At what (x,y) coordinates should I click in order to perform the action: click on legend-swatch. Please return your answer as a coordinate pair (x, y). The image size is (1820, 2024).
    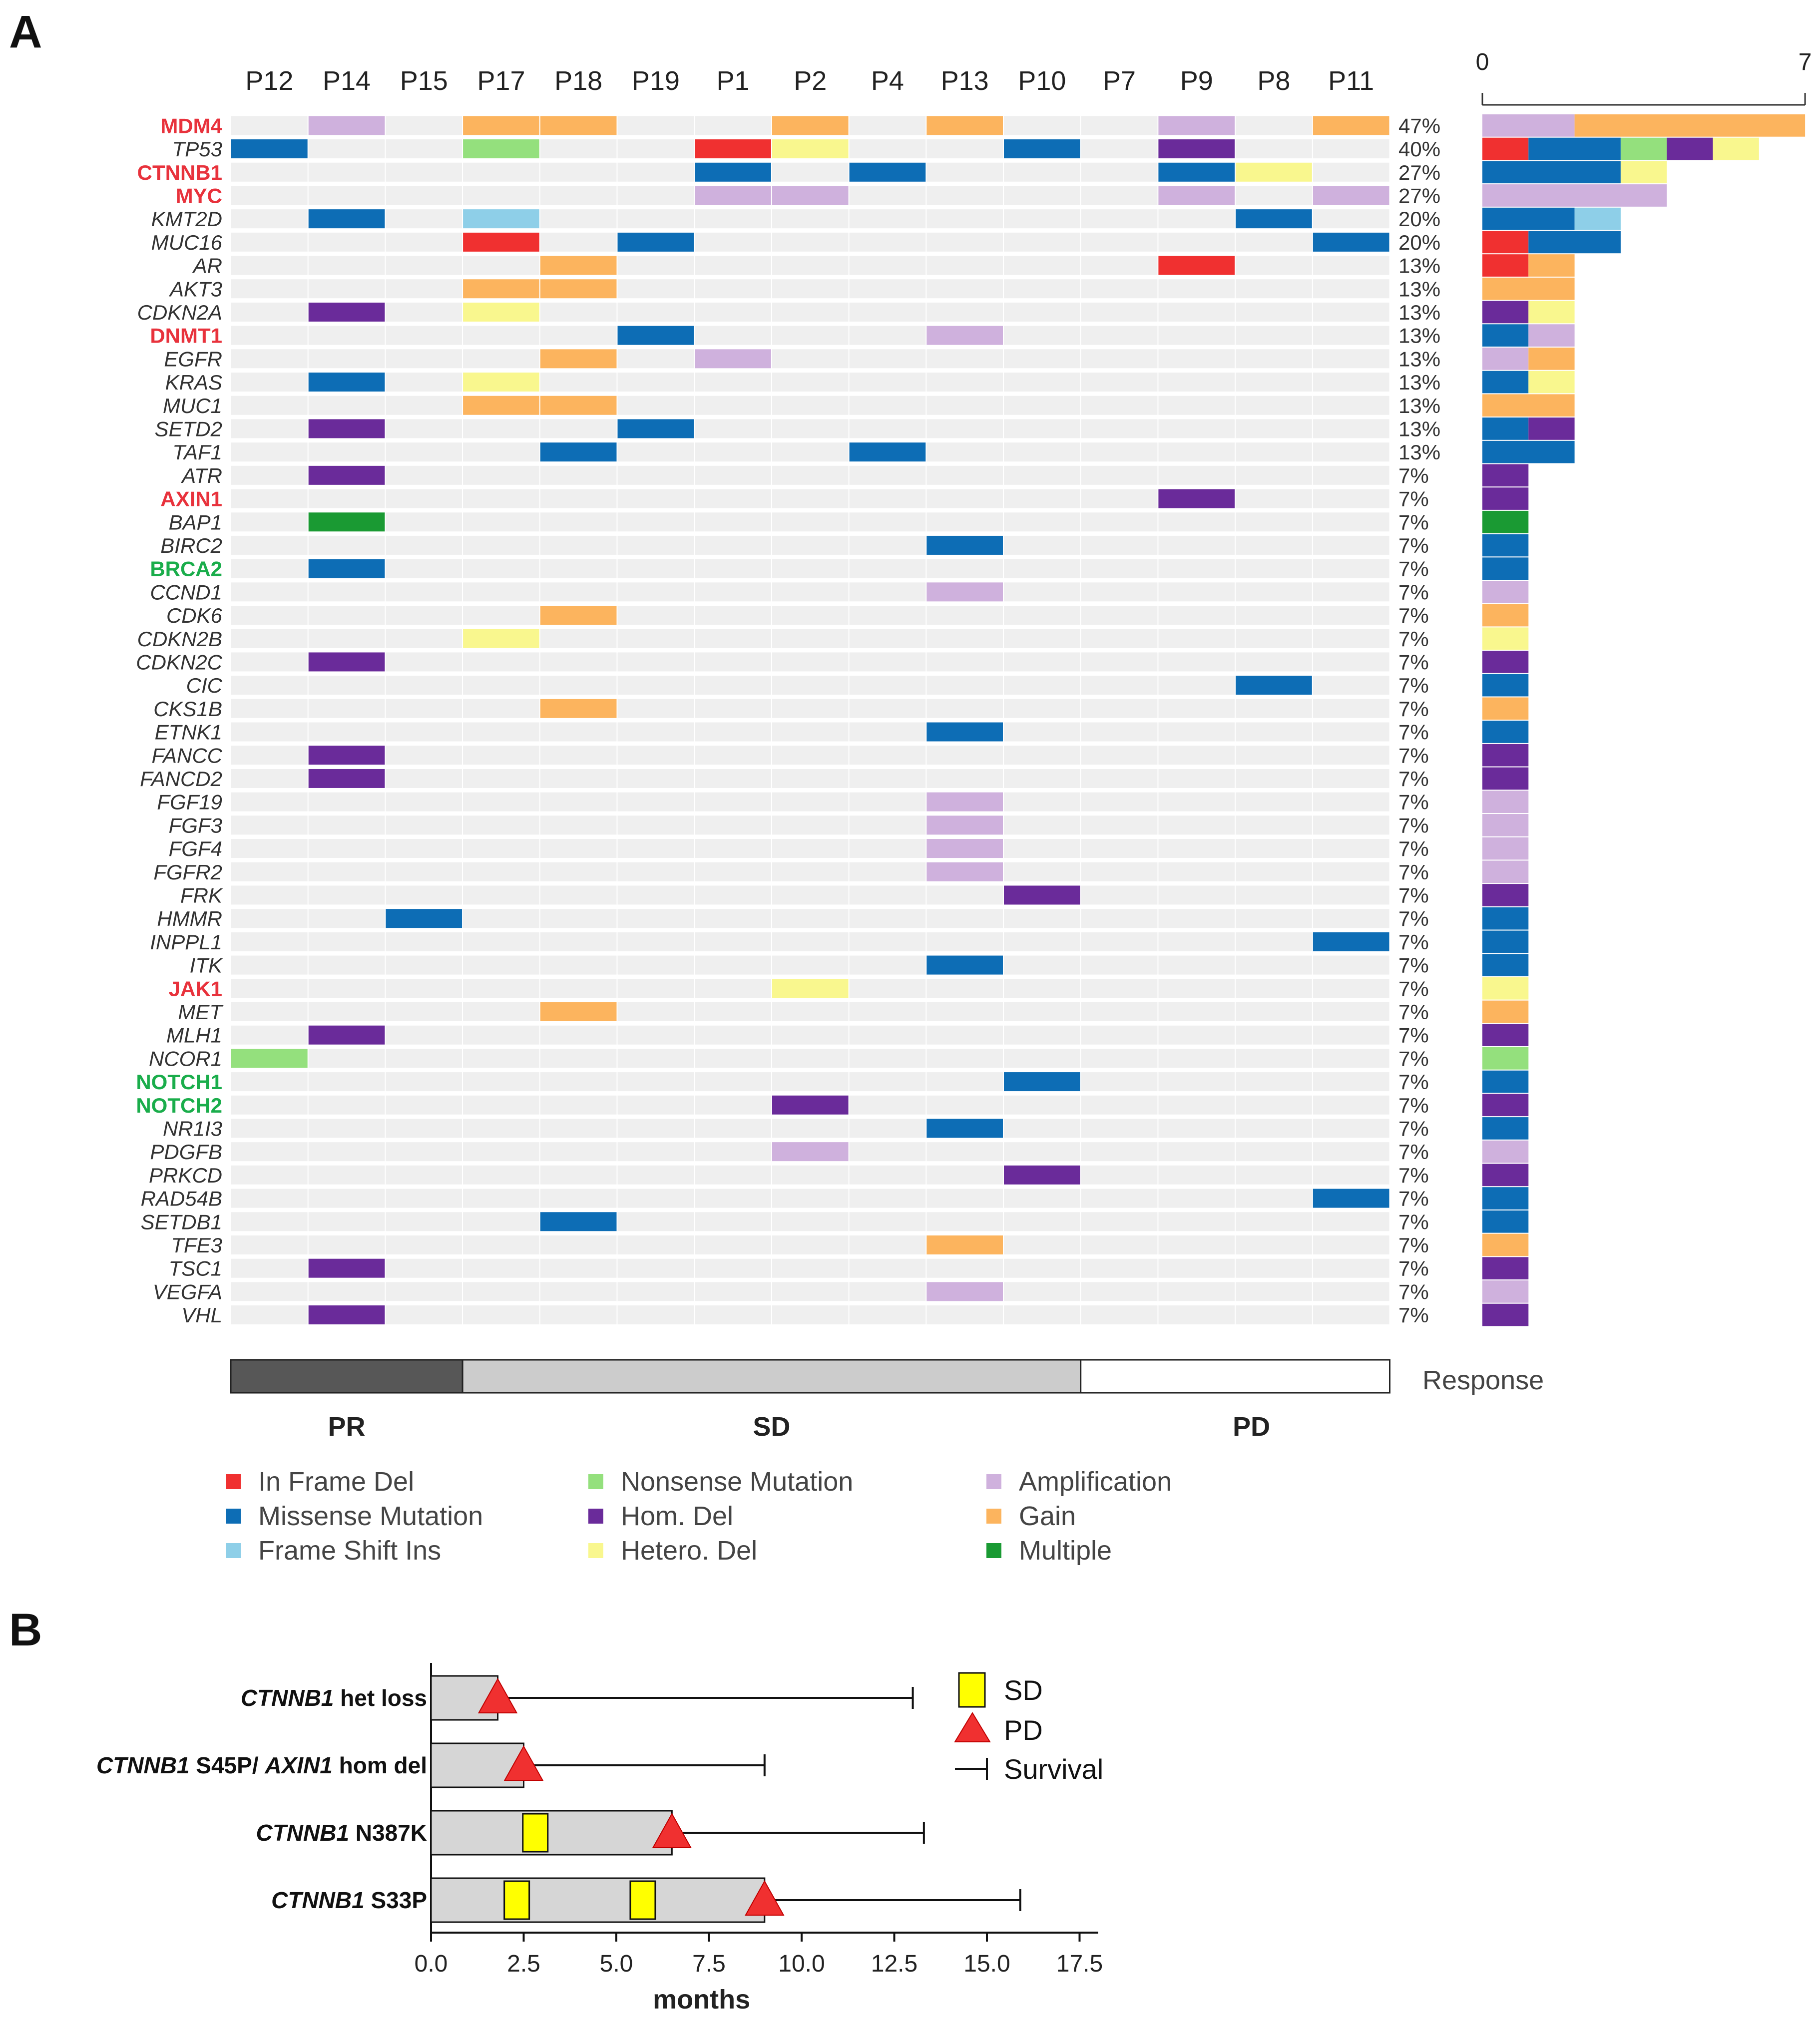
    Looking at the image, I should click on (233, 1481).